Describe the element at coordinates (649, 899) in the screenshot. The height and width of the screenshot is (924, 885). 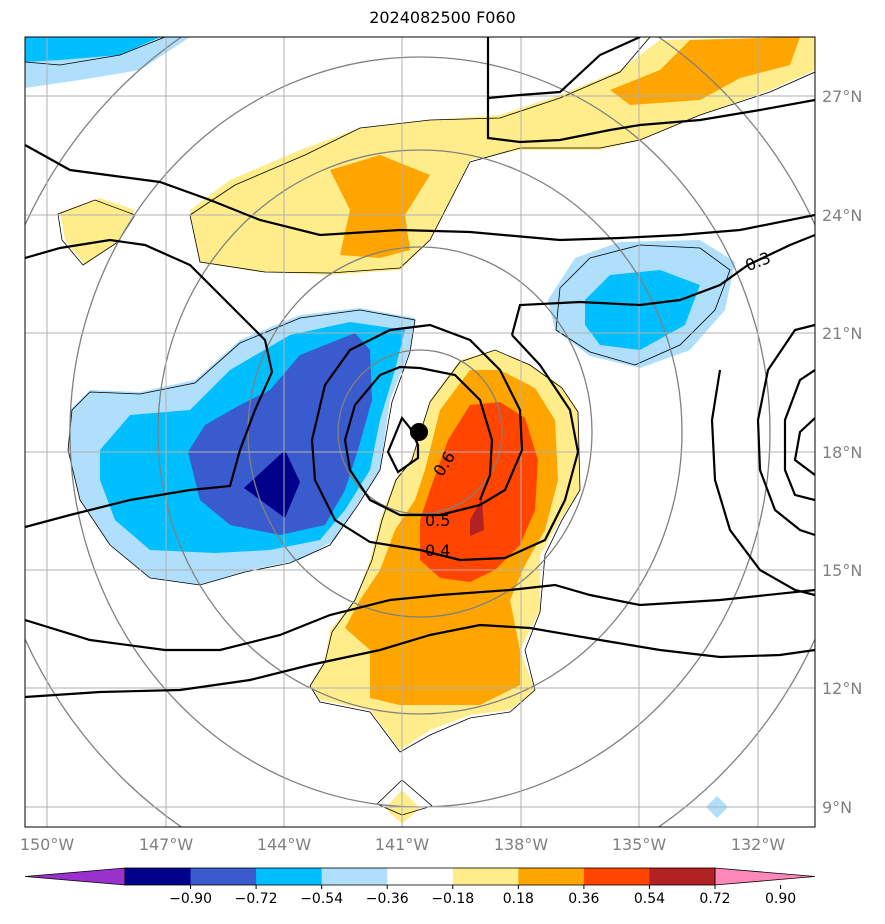
I see `colorbar-tick-label: 0.54` at that location.